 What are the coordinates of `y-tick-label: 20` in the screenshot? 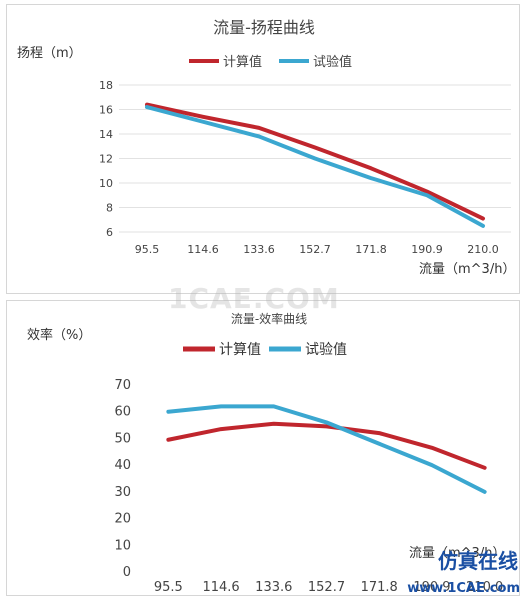 It's located at (122, 519).